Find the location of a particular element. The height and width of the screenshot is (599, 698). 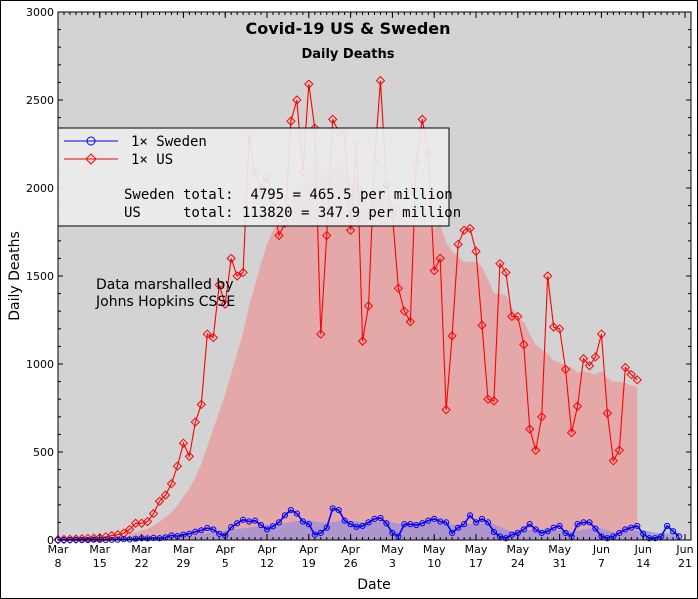

y-tick-label: 1500 is located at coordinates (40, 276).